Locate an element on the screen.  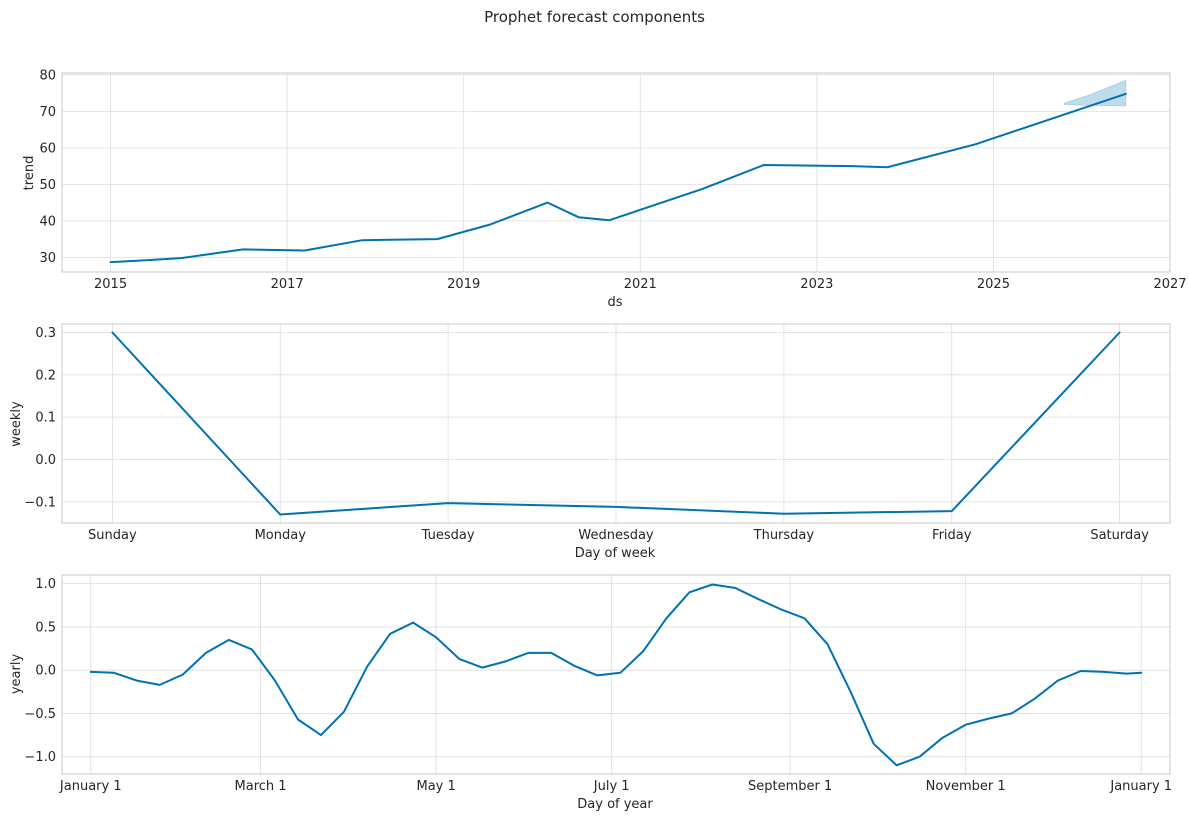
weekly-xtick-label: Friday is located at coordinates (952, 535).